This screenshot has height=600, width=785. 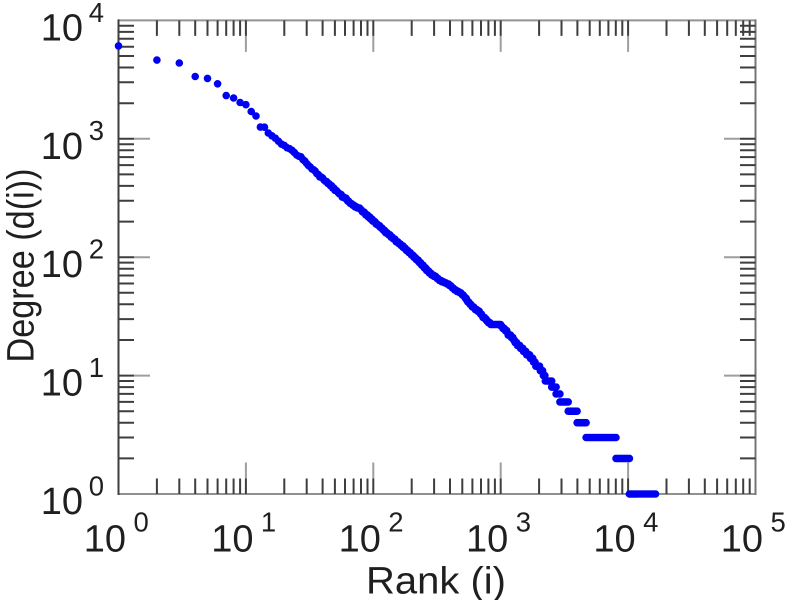 I want to click on svg-text: Rank (i), so click(x=436, y=580).